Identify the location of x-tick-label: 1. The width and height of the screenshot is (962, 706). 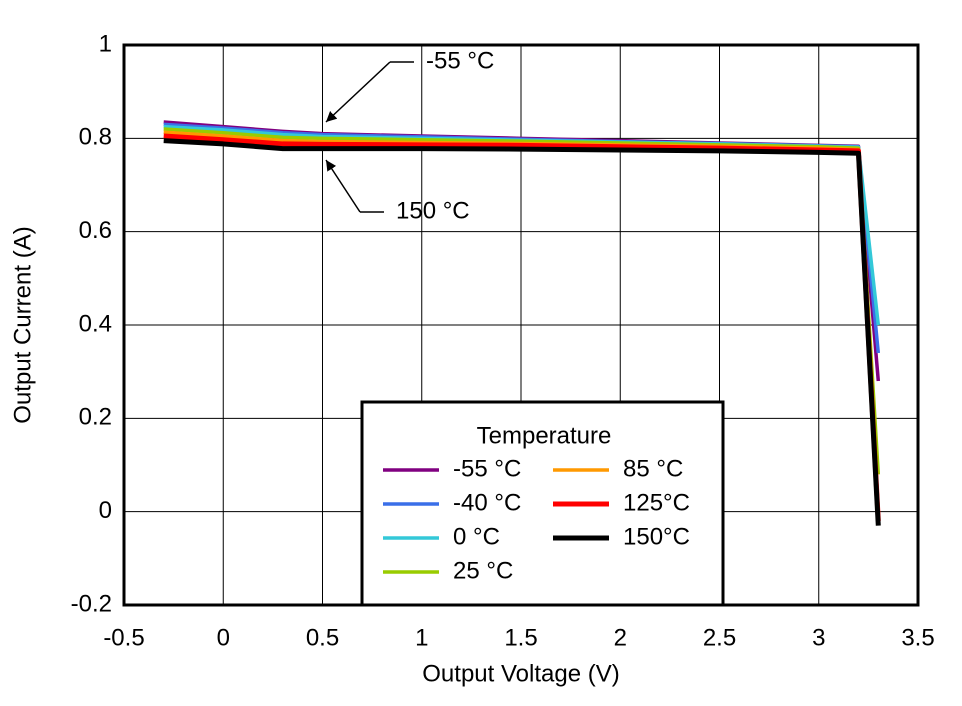
(421, 637).